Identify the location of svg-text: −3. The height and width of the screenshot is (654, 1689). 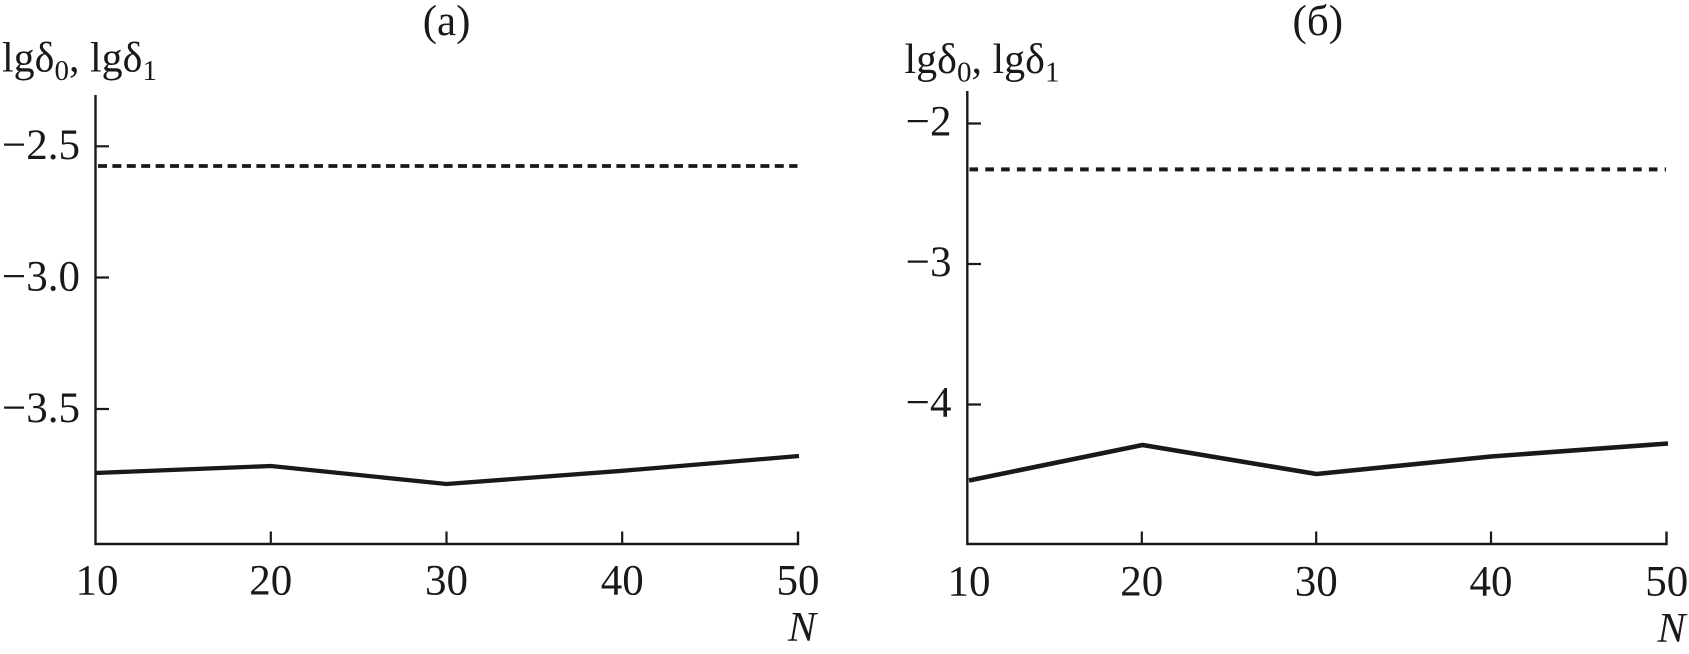
(929, 262).